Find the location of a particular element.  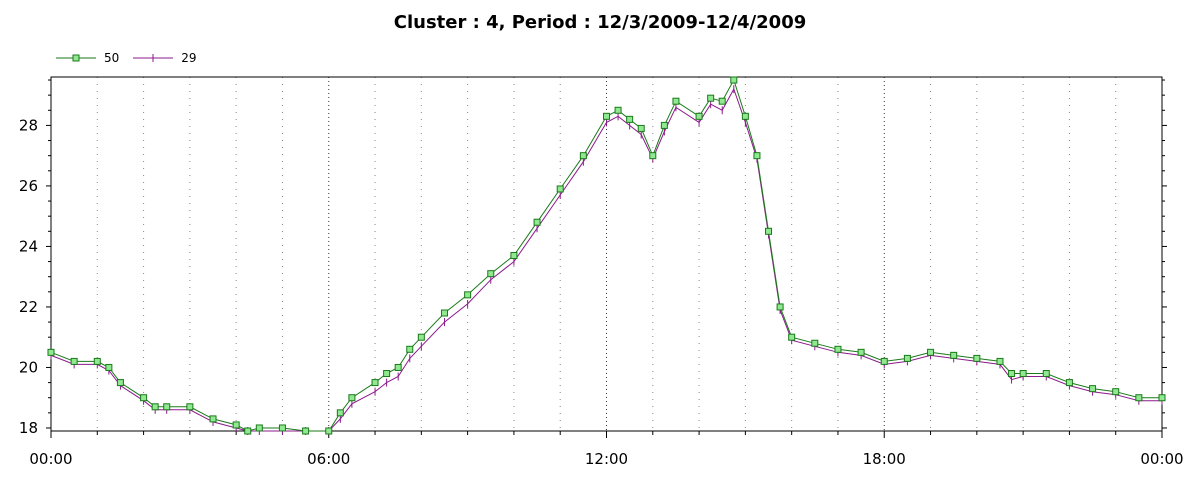

y-tick-label: 20 is located at coordinates (28, 367).